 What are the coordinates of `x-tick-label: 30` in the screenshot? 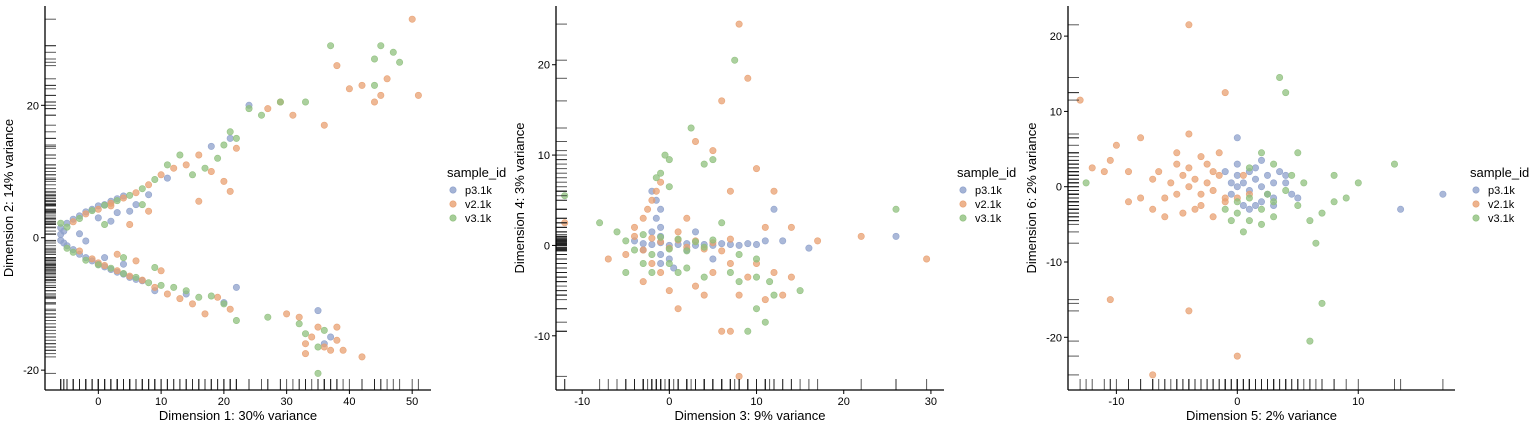 It's located at (931, 402).